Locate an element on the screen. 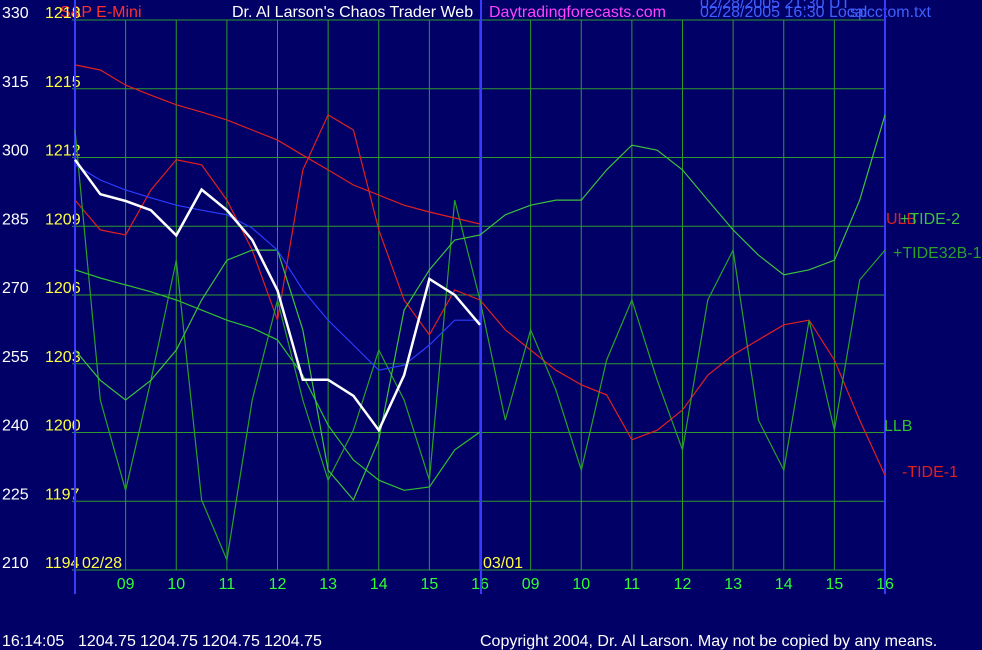 The image size is (982, 650). y-tick-label: 255 is located at coordinates (15, 357).